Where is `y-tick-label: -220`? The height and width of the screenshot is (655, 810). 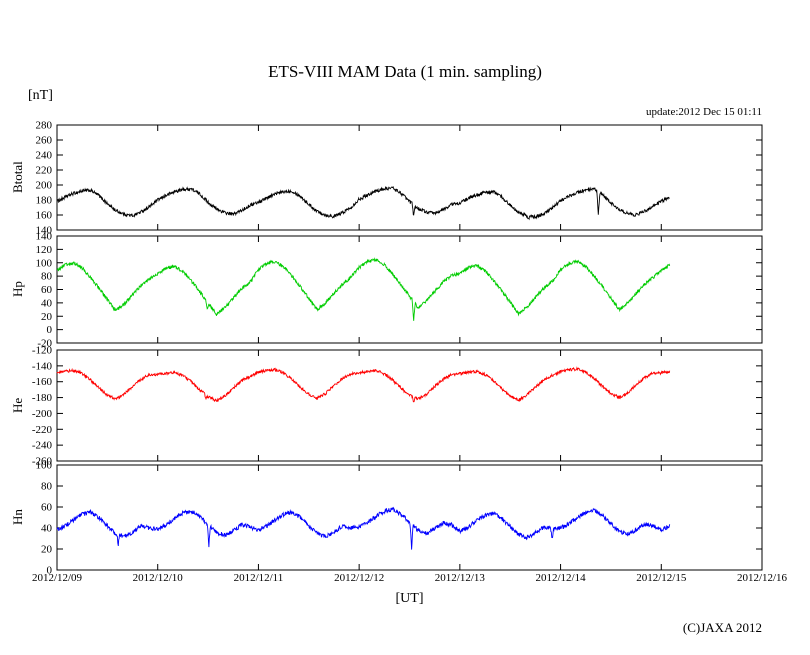
y-tick-label: -220 is located at coordinates (42, 430).